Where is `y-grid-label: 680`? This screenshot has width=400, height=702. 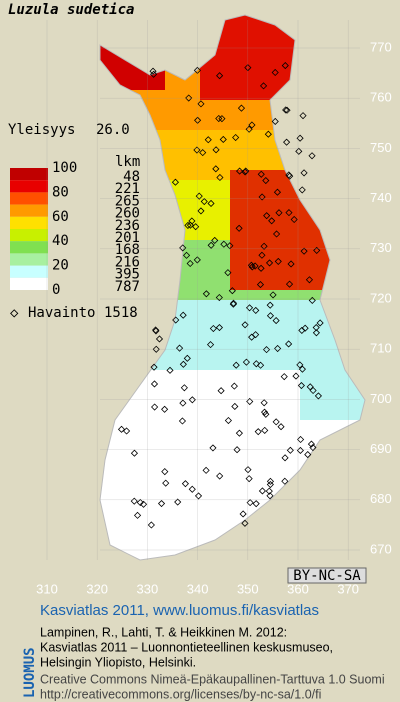
y-grid-label: 680 is located at coordinates (381, 498).